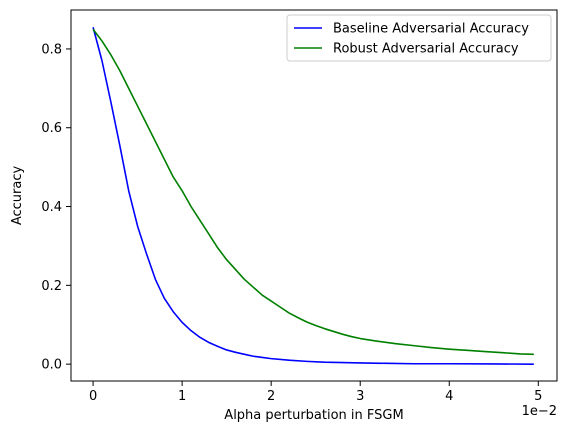 The image size is (567, 432). I want to click on legend-box, so click(419, 38).